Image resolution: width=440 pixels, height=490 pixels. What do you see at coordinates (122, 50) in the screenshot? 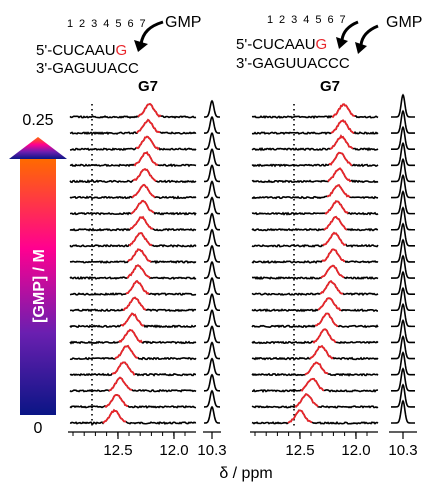
I see `left-highlighted-base: G` at bounding box center [122, 50].